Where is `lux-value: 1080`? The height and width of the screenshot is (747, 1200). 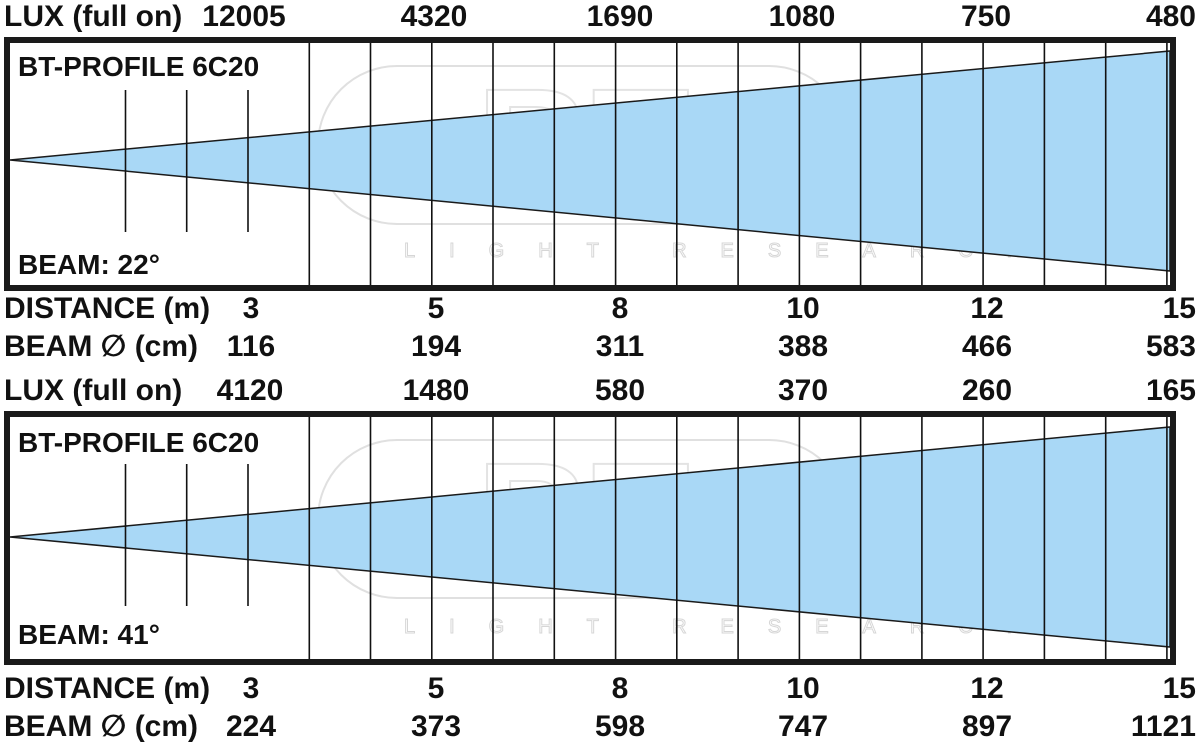
lux-value: 1080 is located at coordinates (802, 16).